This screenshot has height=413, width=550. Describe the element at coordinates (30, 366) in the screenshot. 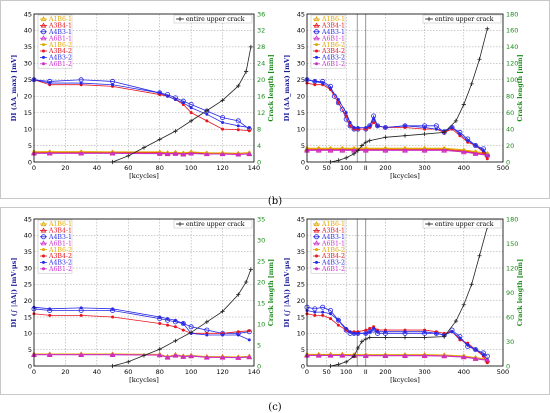

I see `y-left-tick-label: 0` at that location.